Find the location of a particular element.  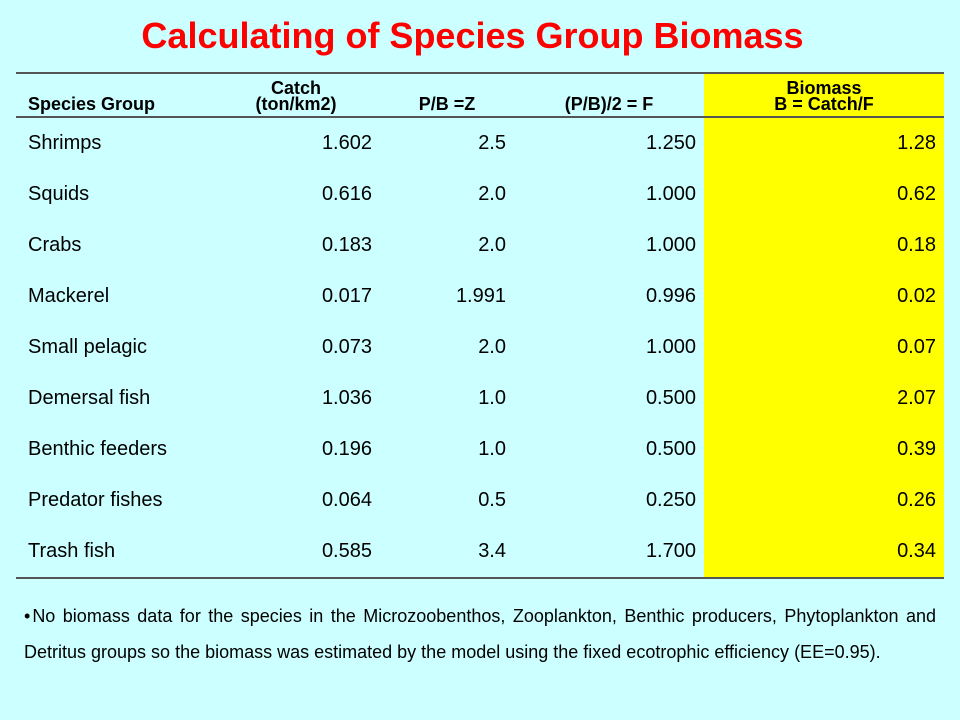

cell-f: 0.996 is located at coordinates (670, 296).